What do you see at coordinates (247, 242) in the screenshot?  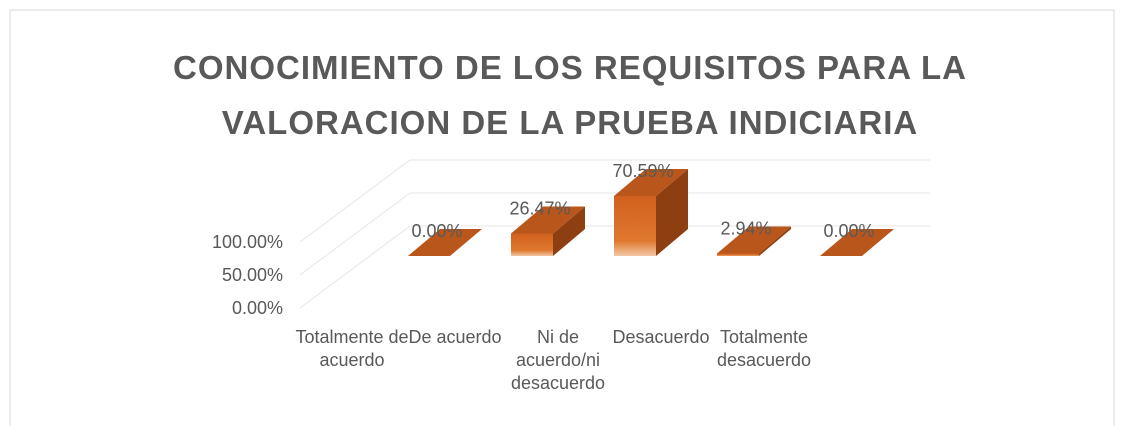 I see `y-tick-label: 100.00%` at bounding box center [247, 242].